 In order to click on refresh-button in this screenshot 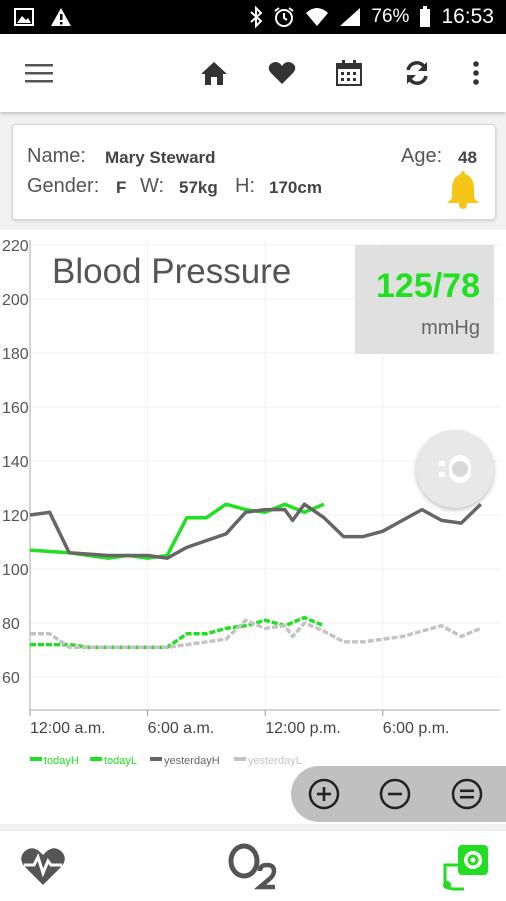, I will do `click(417, 73)`.